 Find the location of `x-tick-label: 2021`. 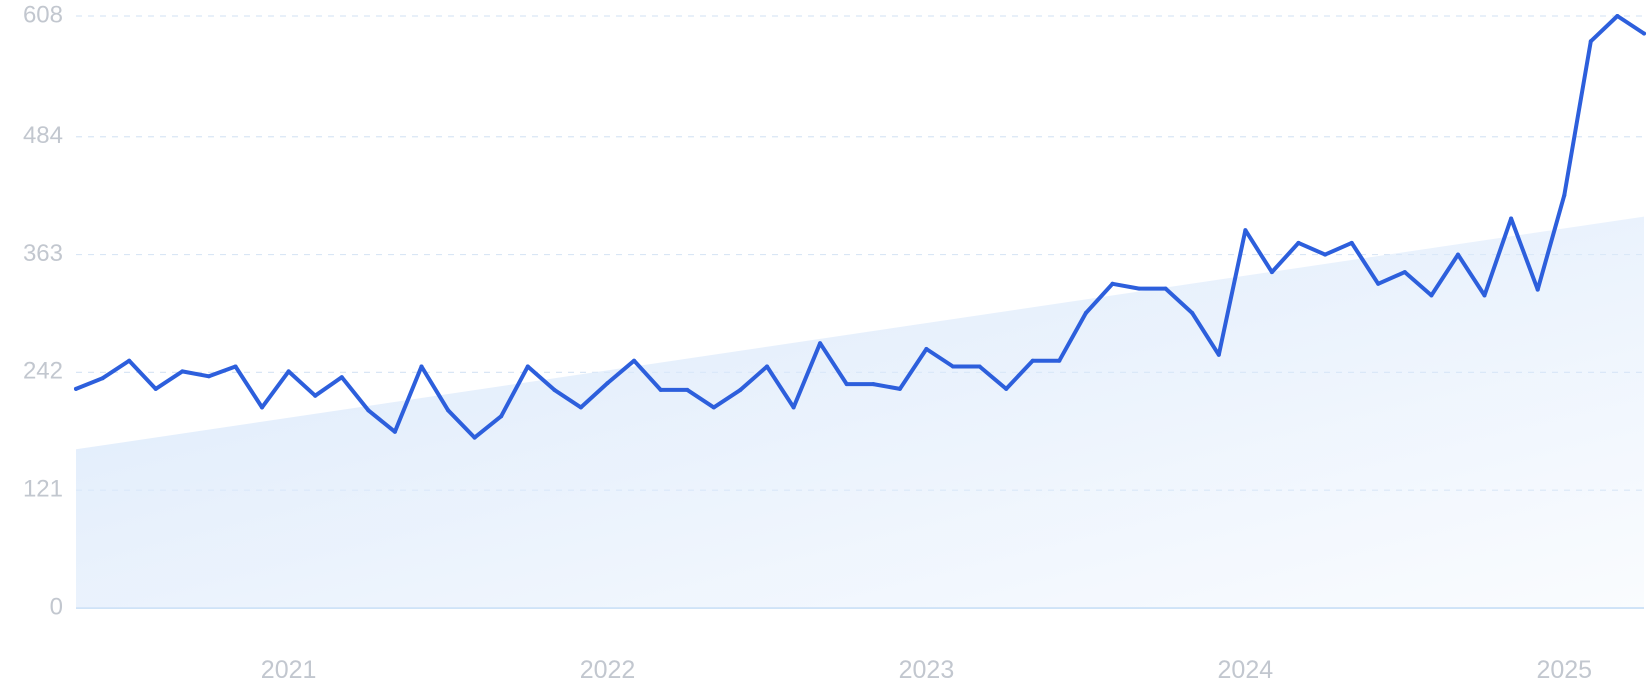

x-tick-label: 2021 is located at coordinates (289, 670).